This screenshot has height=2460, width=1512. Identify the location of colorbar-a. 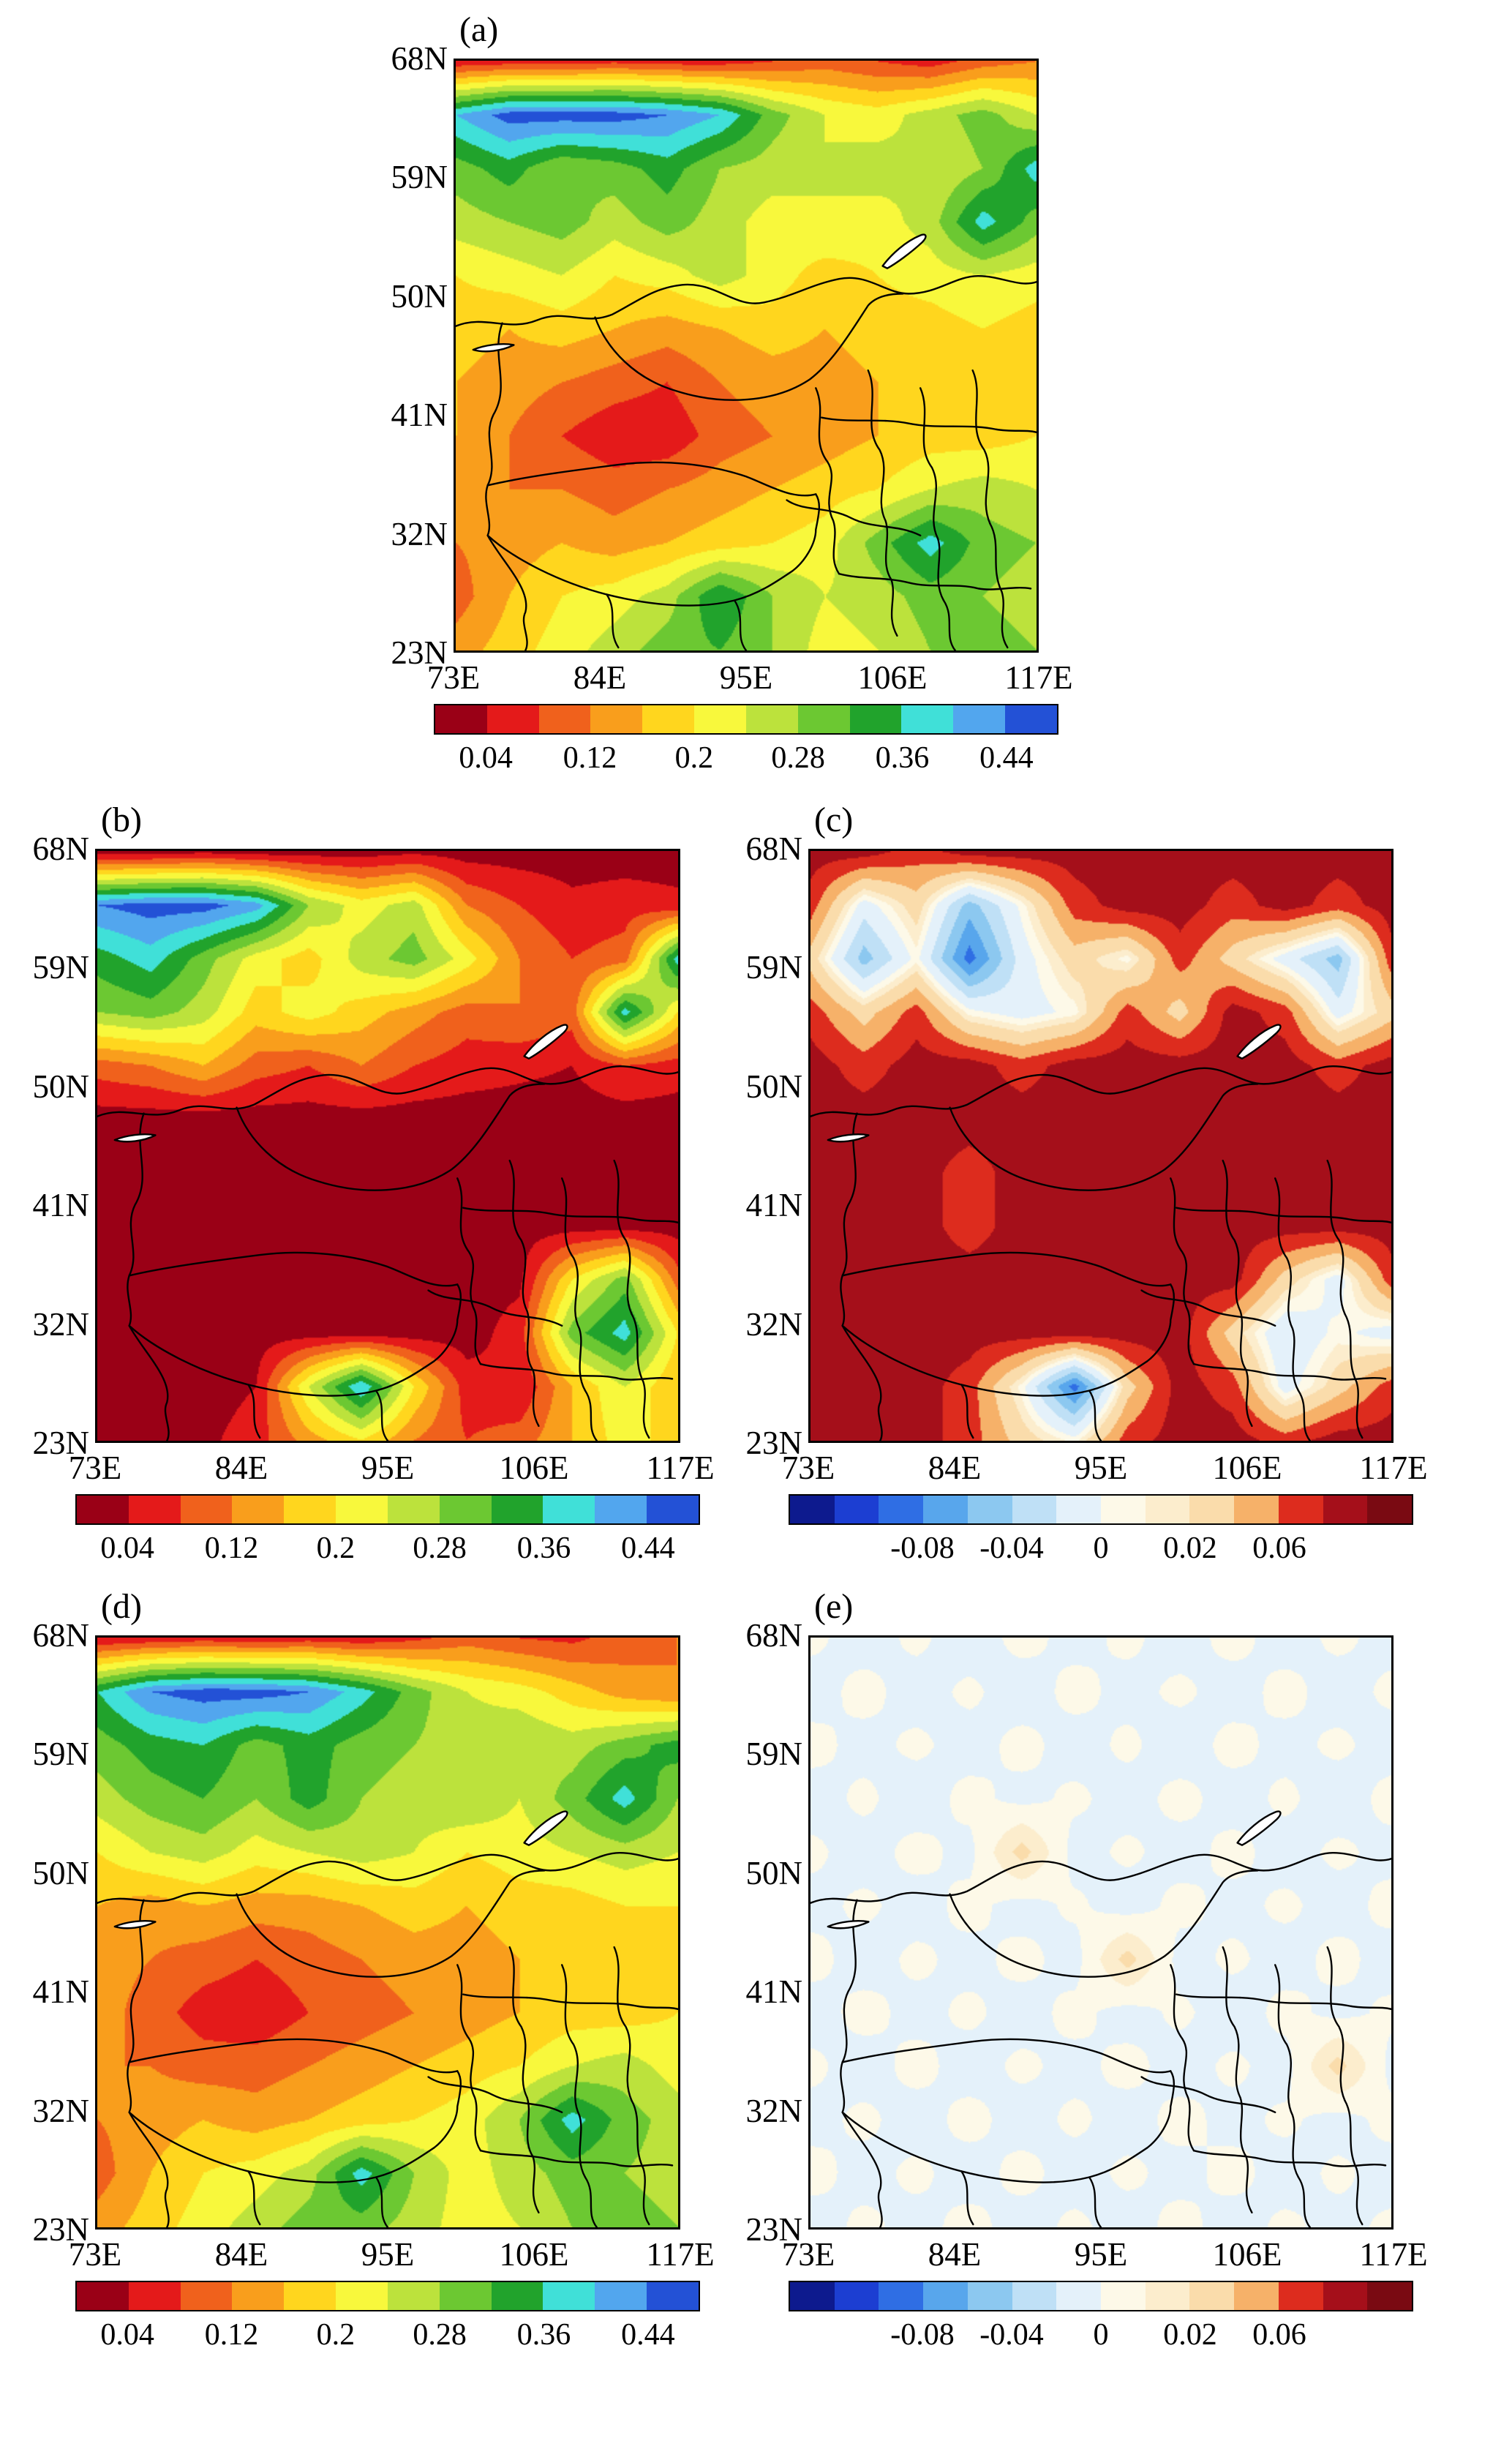
(746, 719).